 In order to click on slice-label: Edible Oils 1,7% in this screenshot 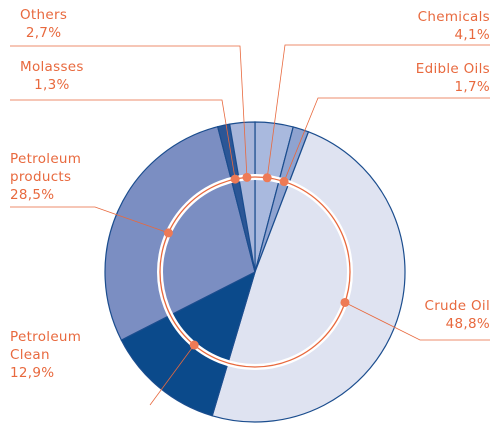, I will do `click(453, 78)`.